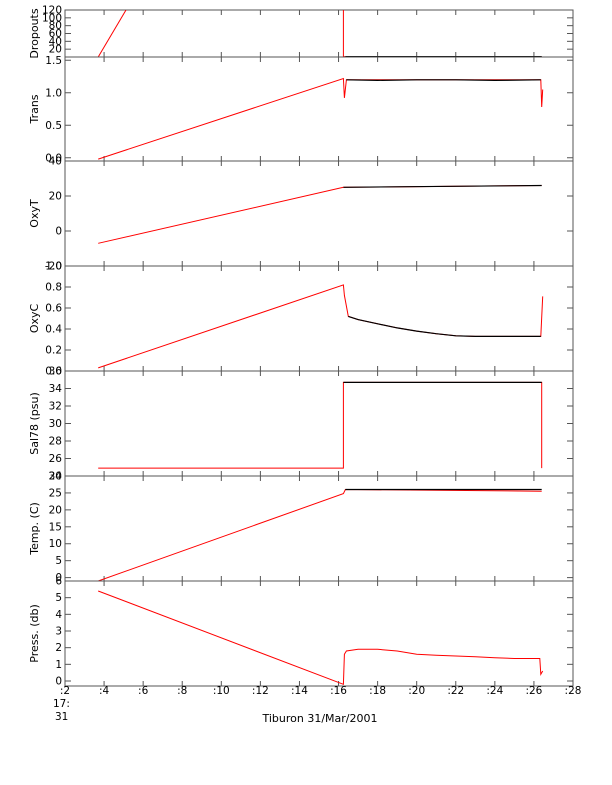 This screenshot has height=785, width=612. Describe the element at coordinates (34, 423) in the screenshot. I see `y-axis-title: Sal78 (psu)` at that location.